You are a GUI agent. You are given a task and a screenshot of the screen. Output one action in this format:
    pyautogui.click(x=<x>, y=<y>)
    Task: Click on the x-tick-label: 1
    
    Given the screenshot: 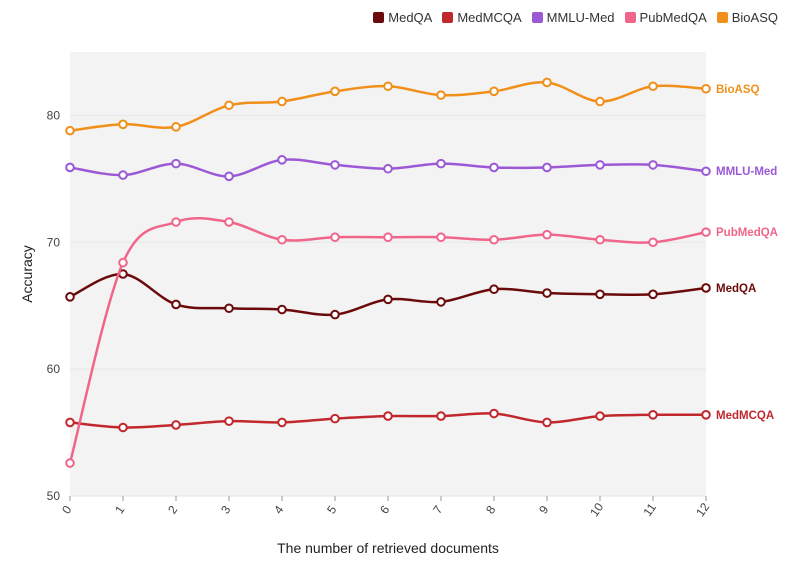 What is the action you would take?
    pyautogui.click(x=119, y=510)
    